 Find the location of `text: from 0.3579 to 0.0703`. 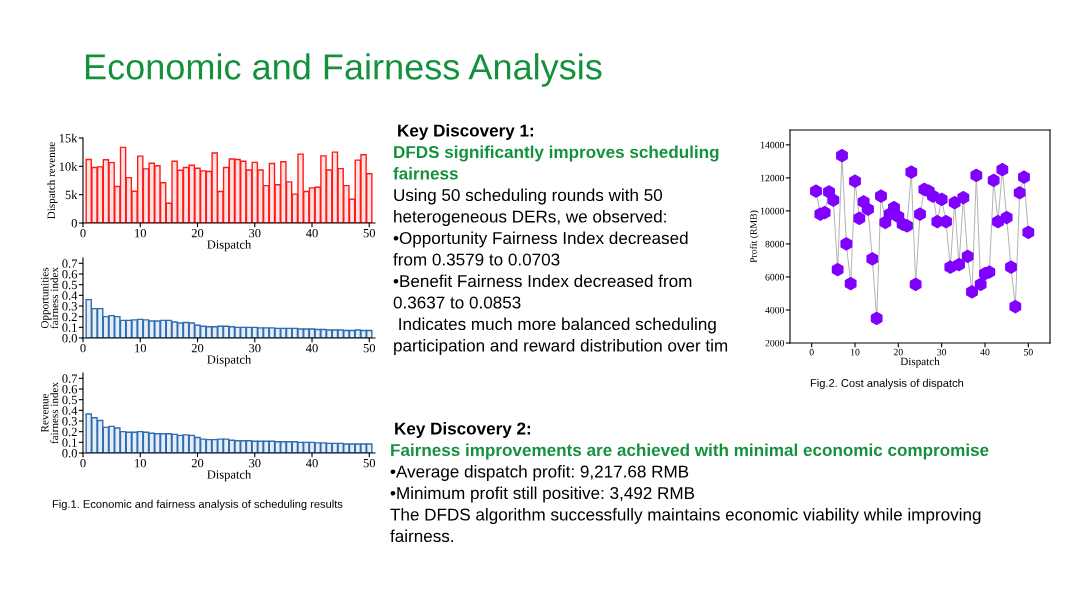

text: from 0.3579 to 0.0703 is located at coordinates (476, 259).